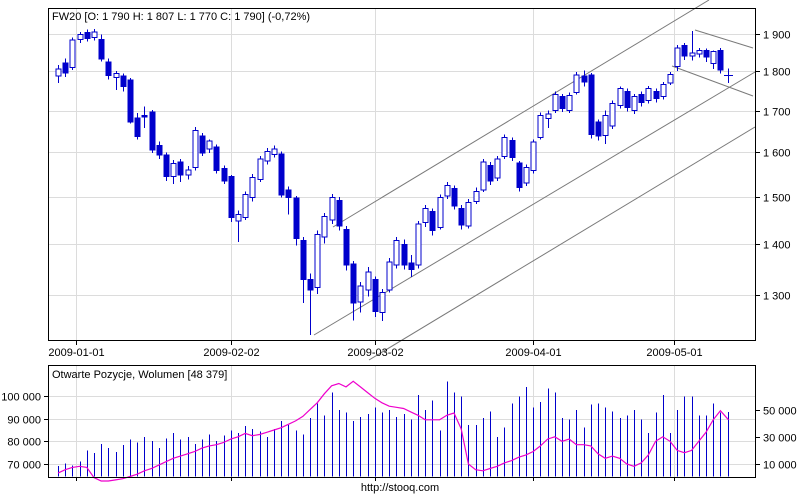  What do you see at coordinates (21, 398) in the screenshot?
I see `axis-tick-label: 100 000` at bounding box center [21, 398].